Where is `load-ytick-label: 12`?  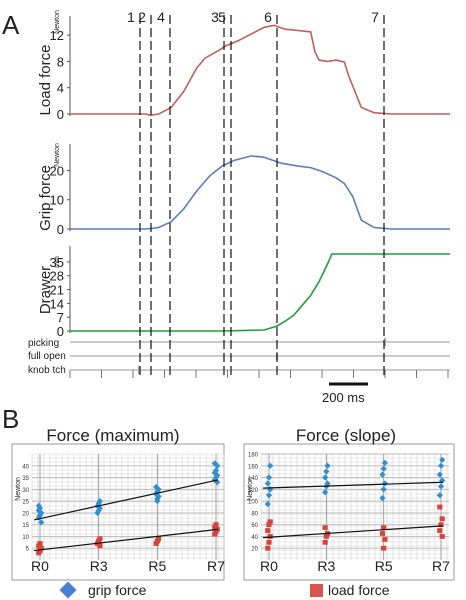
load-ytick-label: 12 is located at coordinates (57, 35).